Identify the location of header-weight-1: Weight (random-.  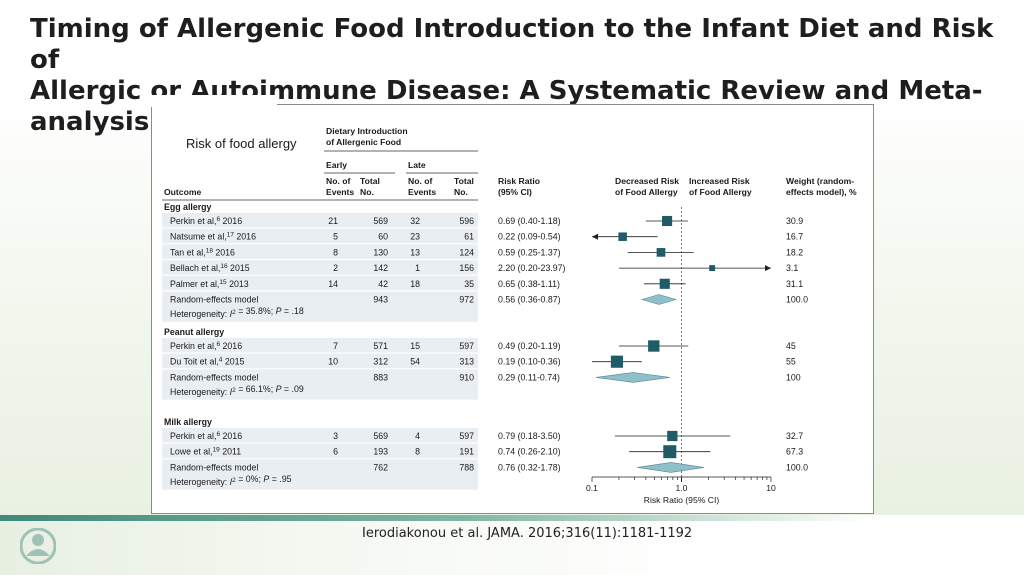
(820, 181).